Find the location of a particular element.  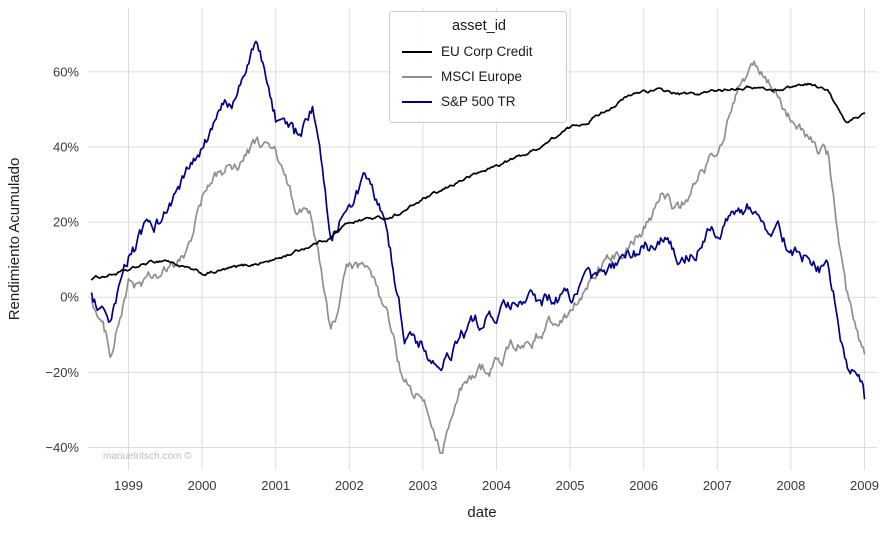

y-tick-label: 40% is located at coordinates (66, 146).